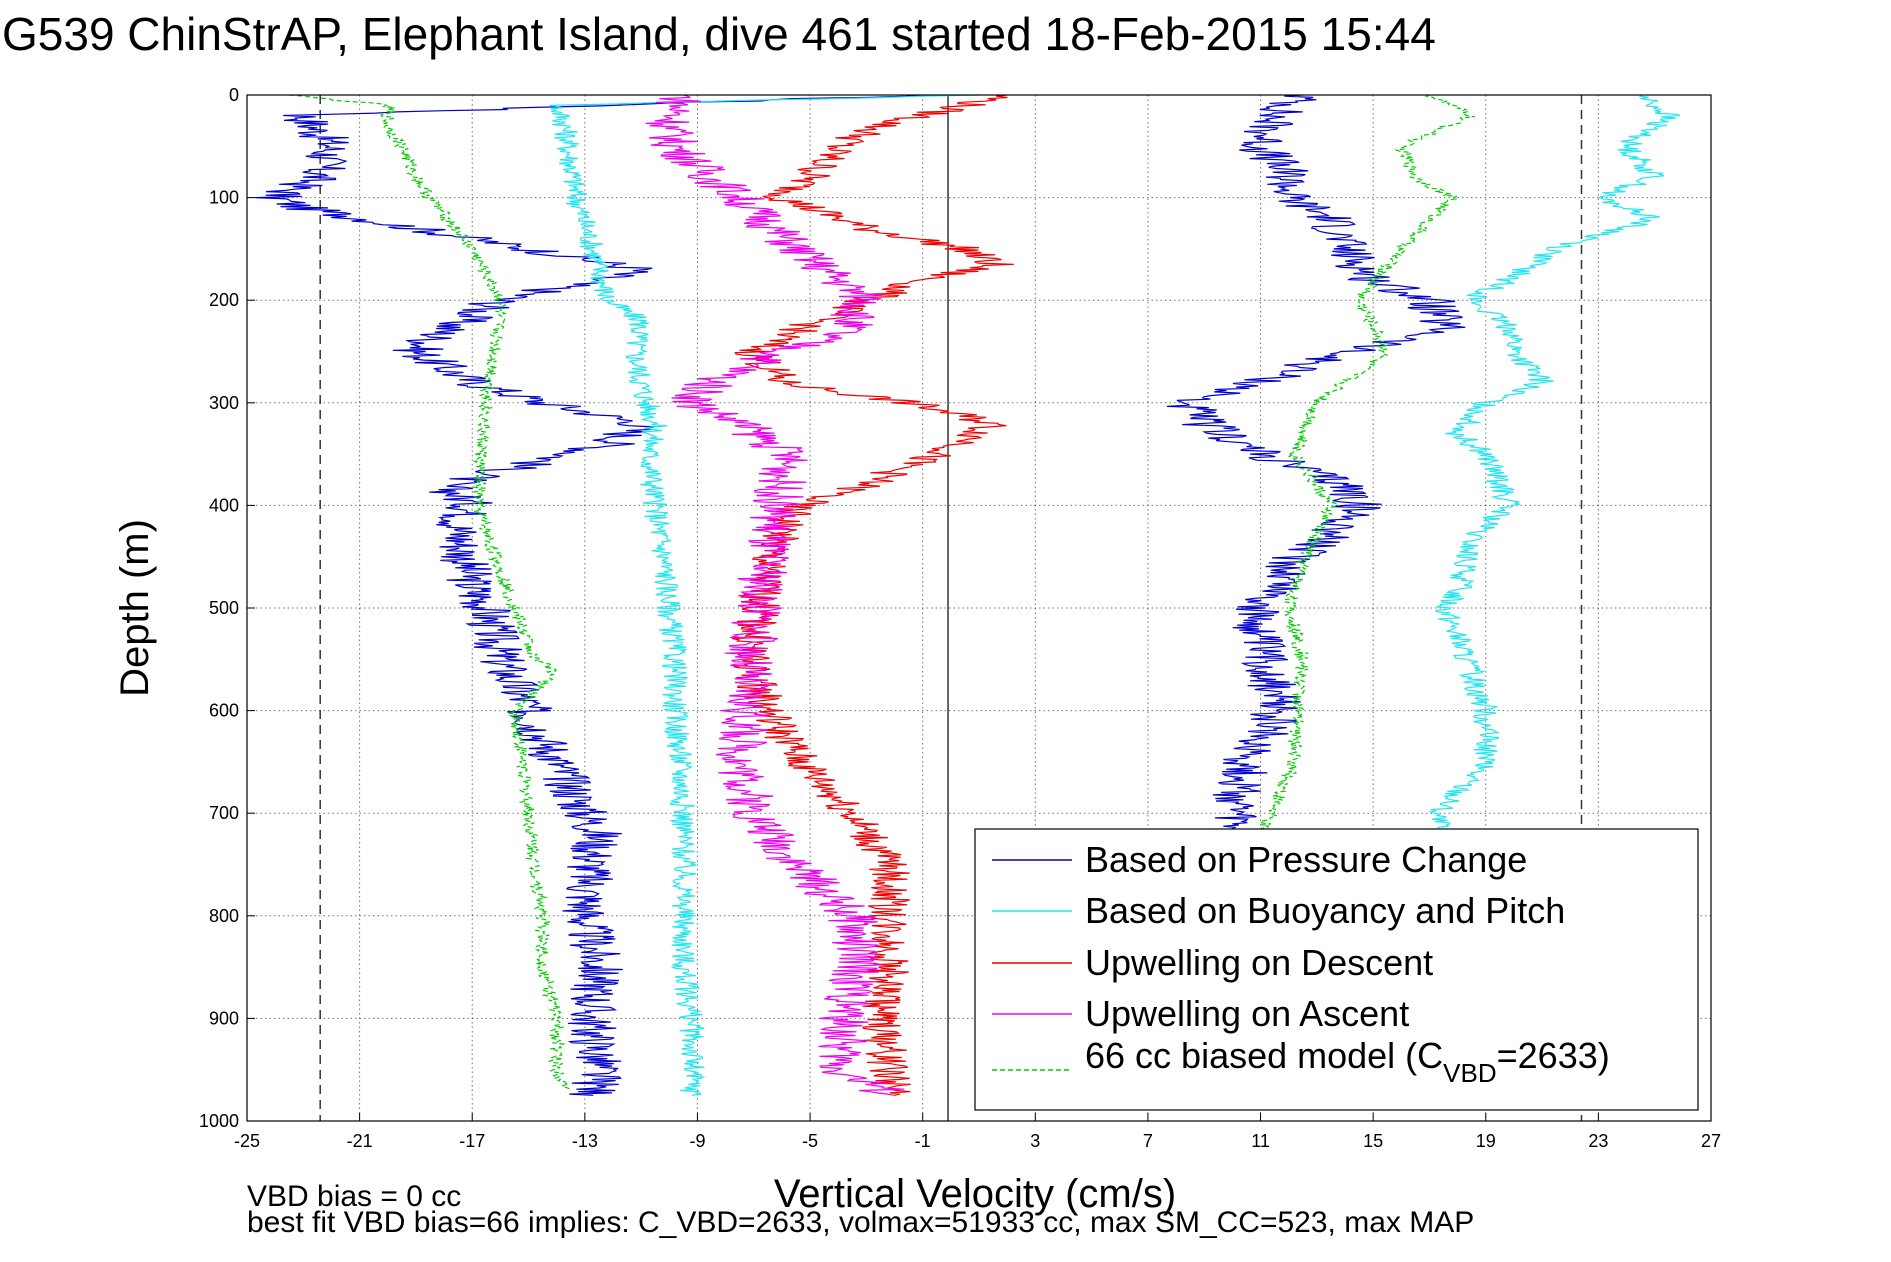 The height and width of the screenshot is (1262, 1891). Describe the element at coordinates (224, 608) in the screenshot. I see `y-tick-label: 500` at that location.